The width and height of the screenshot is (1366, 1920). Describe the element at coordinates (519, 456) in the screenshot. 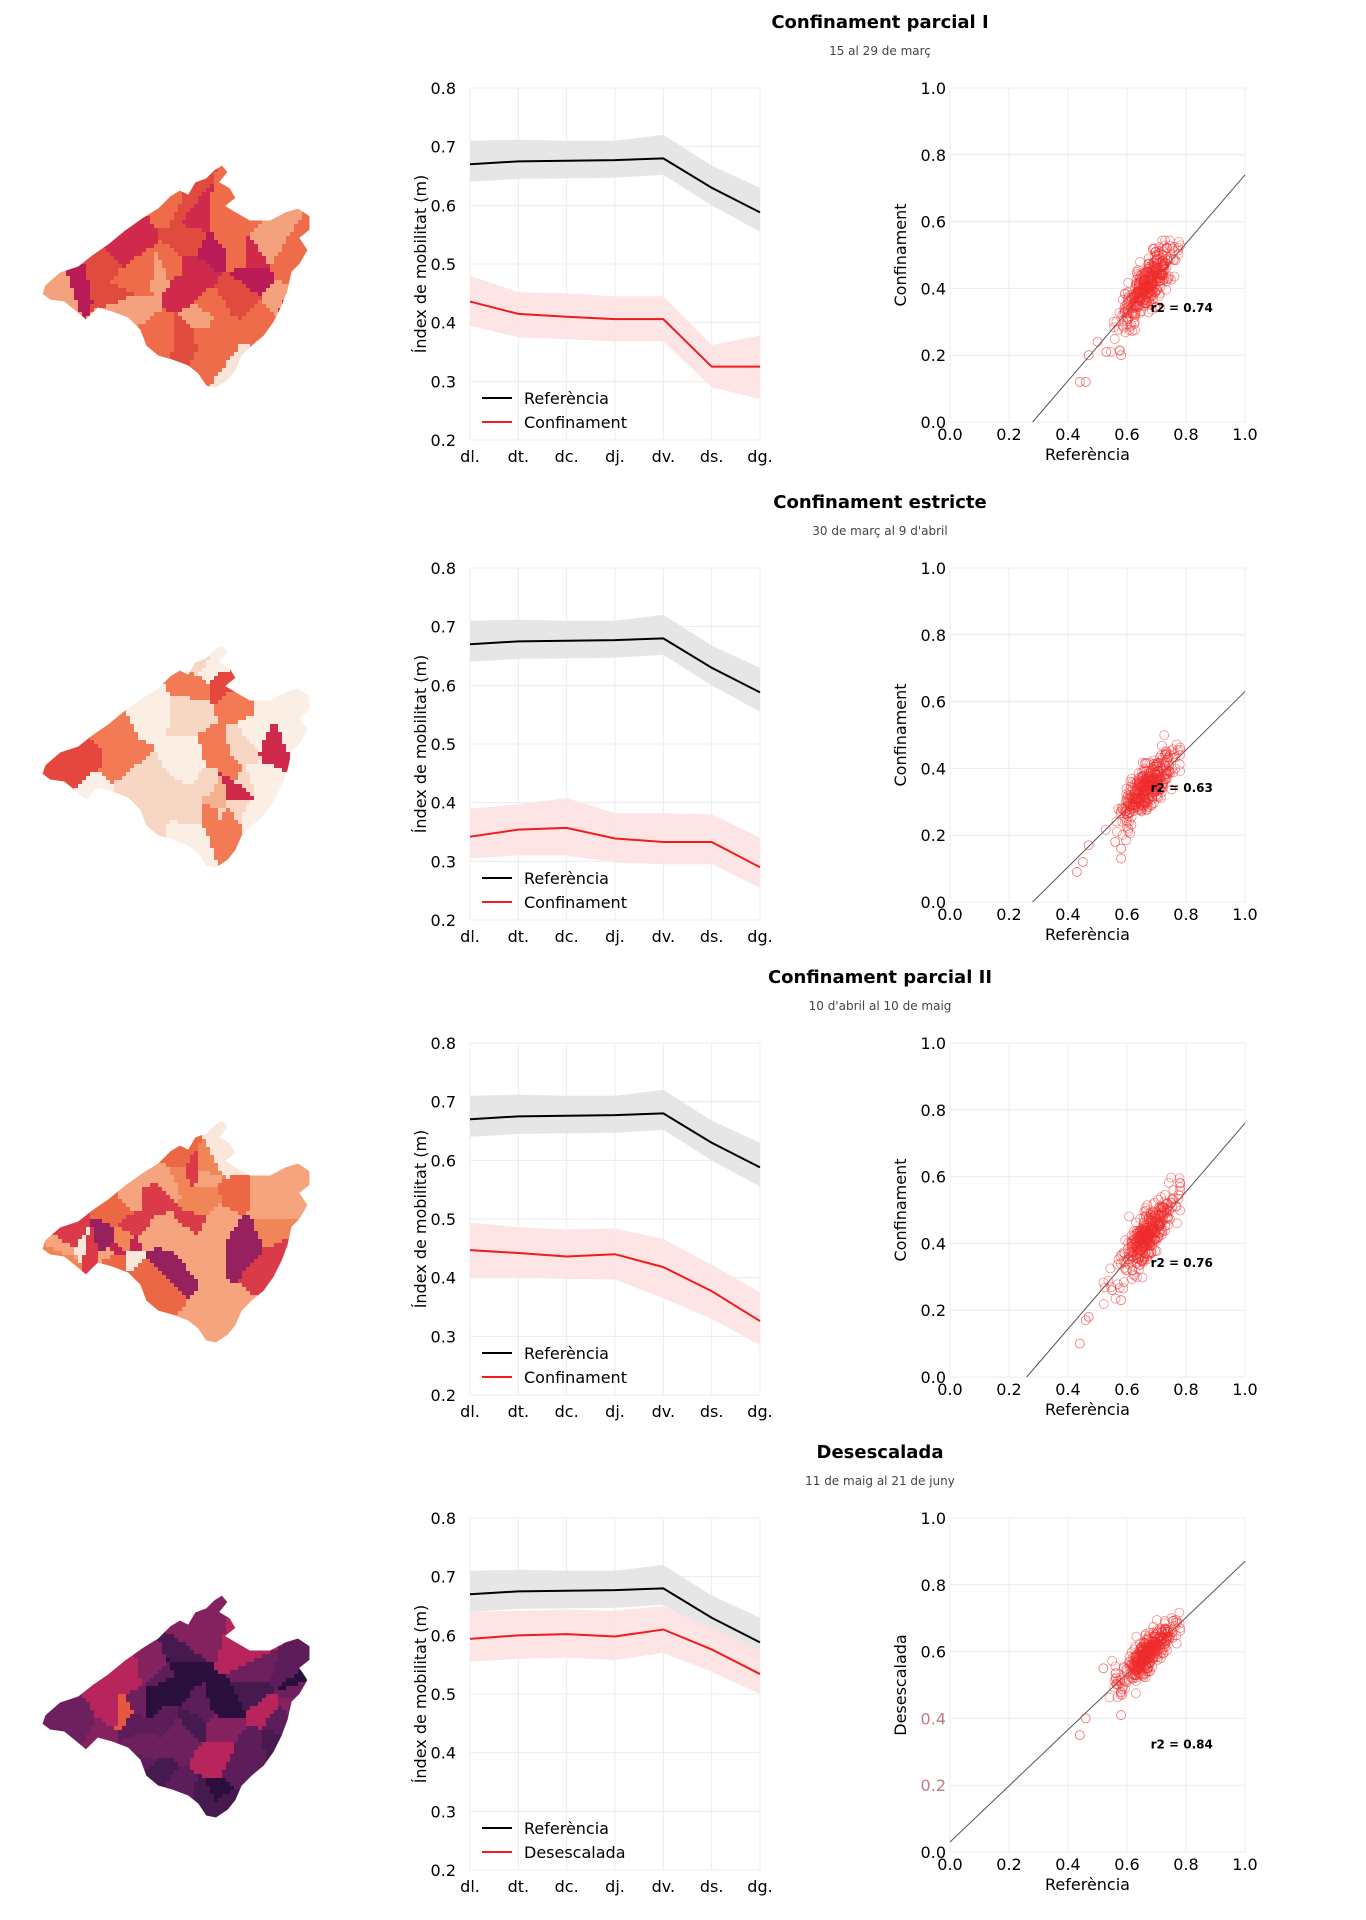

I see `x-tick-label: dt.` at that location.